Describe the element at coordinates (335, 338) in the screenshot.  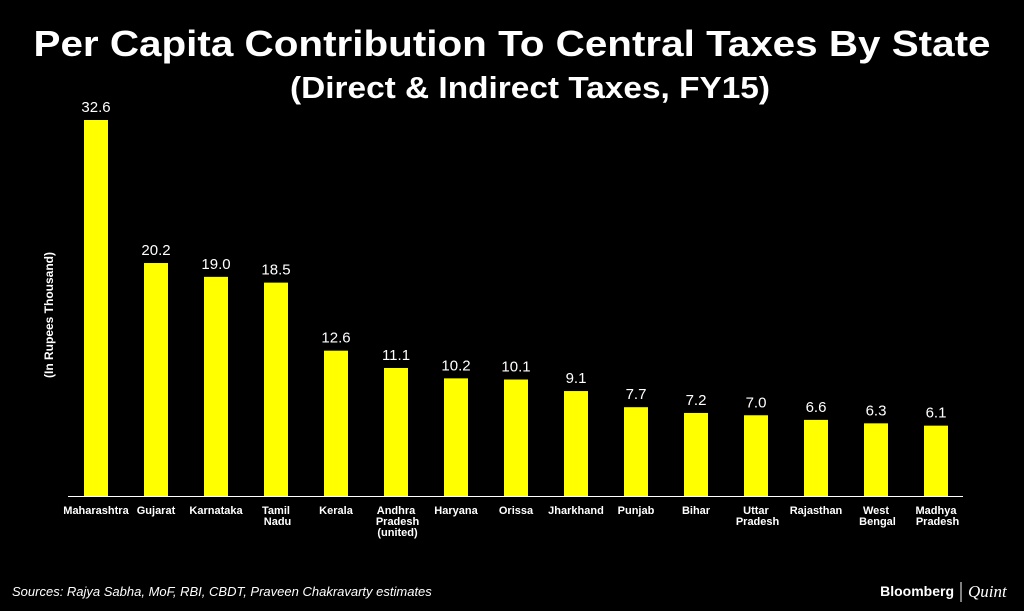
I see `value-label: 12.6` at that location.